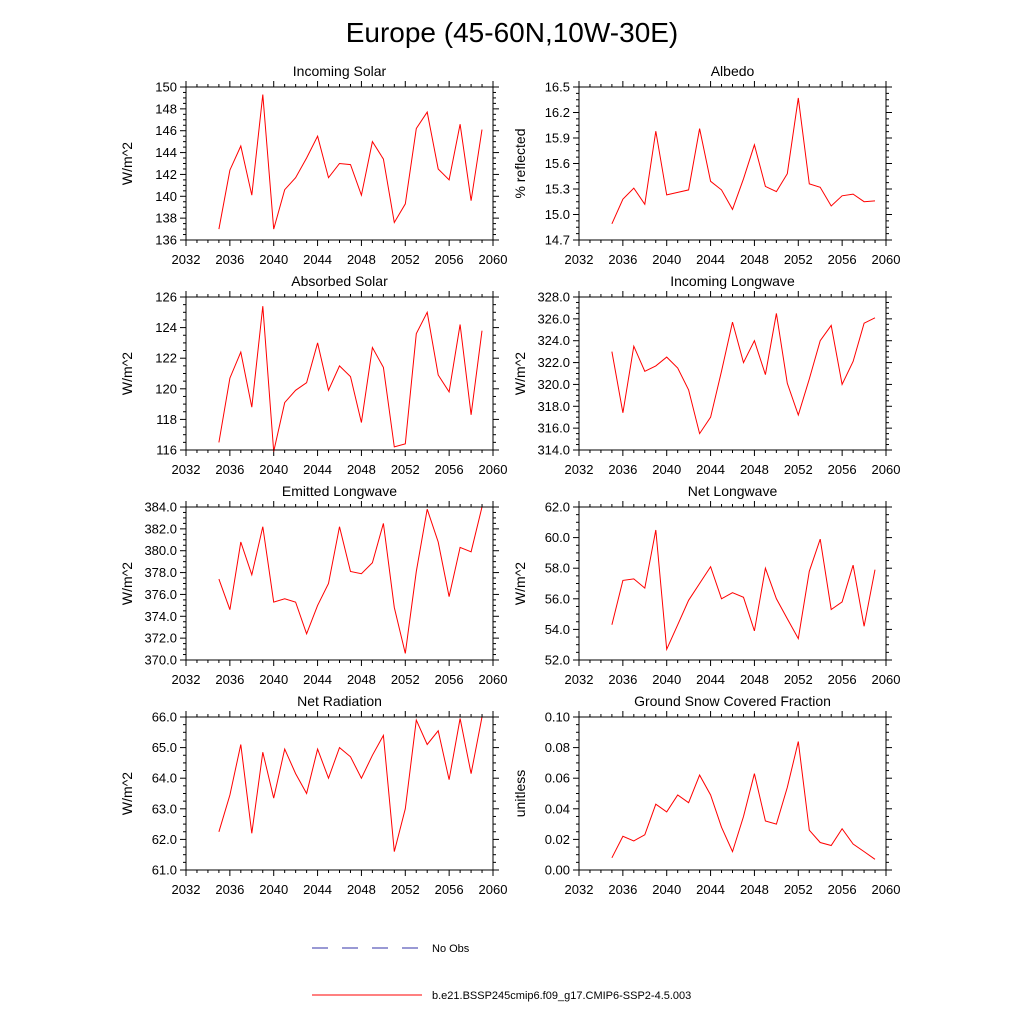  Describe the element at coordinates (166, 152) in the screenshot. I see `y-tick-label: 144` at that location.